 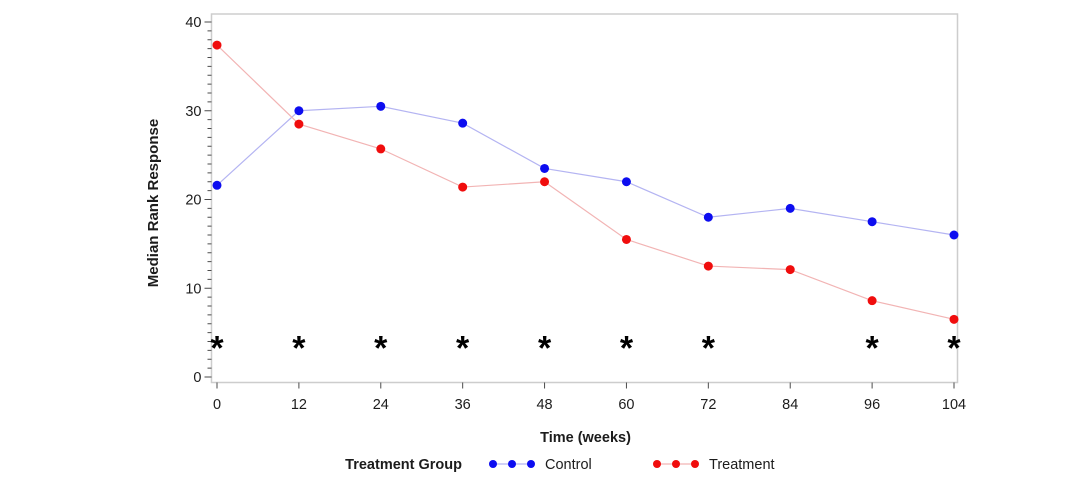 I want to click on significance-asterisk-week-60: *, so click(x=627, y=349).